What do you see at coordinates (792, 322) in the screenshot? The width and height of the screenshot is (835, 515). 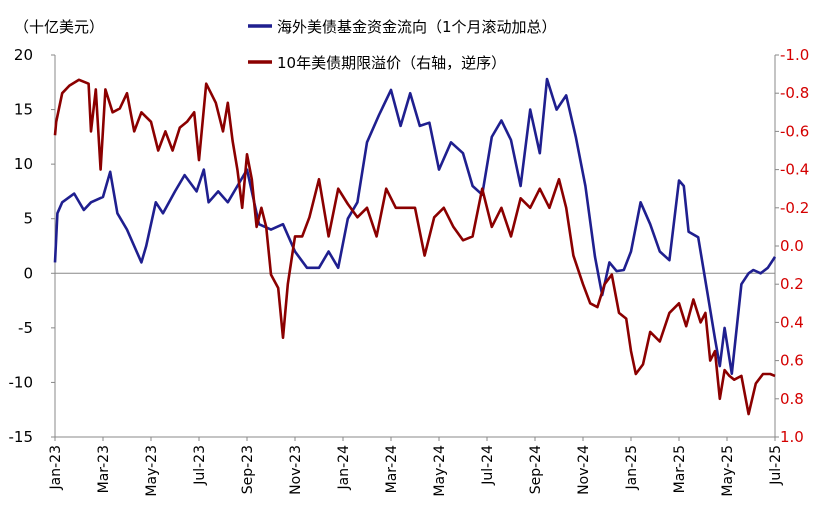 I see `right-tick-label: 0.4` at bounding box center [792, 322].